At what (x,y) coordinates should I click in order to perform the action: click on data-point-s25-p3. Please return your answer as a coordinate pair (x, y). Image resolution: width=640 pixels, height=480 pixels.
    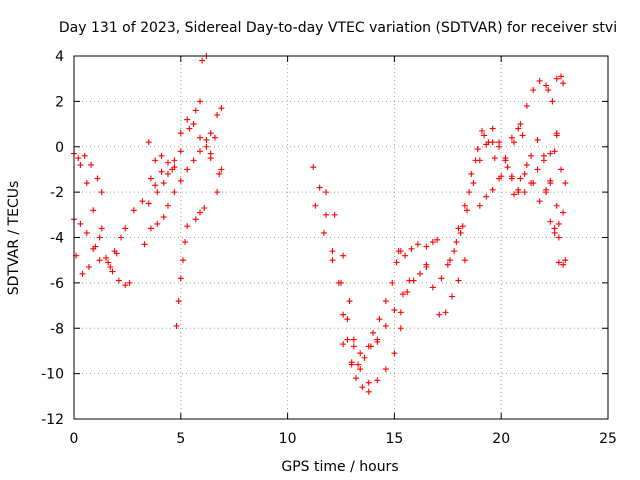
    Looking at the image, I should click on (499, 178).